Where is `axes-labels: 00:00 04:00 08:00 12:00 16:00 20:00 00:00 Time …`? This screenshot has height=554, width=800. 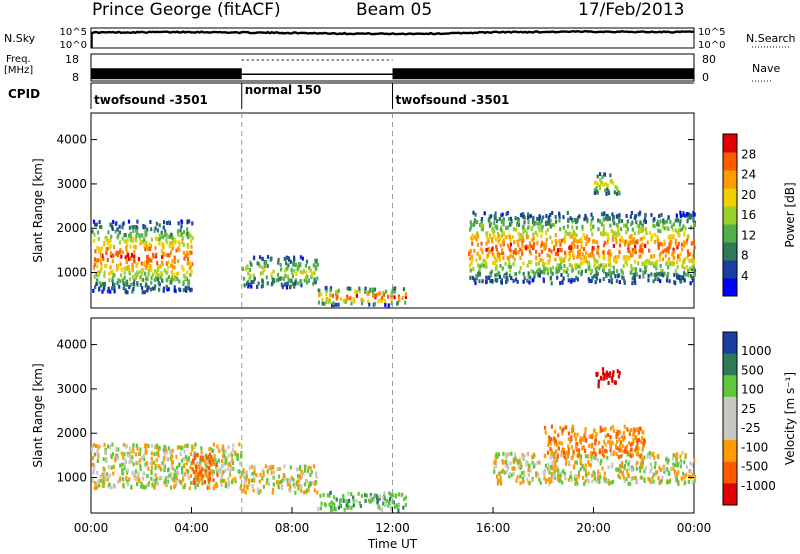
axes-labels: 00:00 04:00 08:00 12:00 16:00 20:00 00:00 Time … is located at coordinates (393, 529).